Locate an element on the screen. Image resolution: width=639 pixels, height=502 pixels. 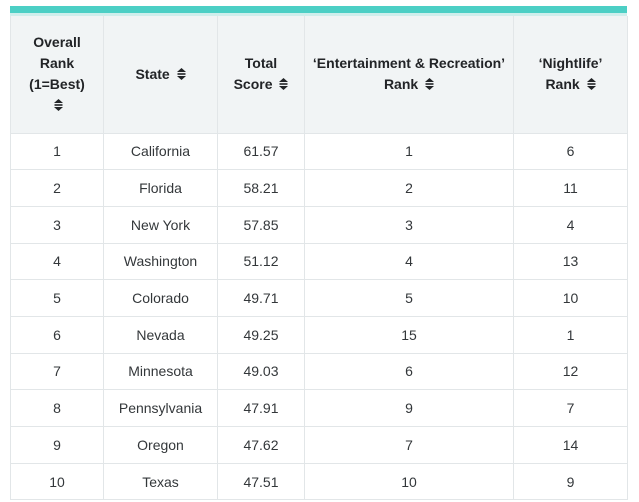
table-cell: New York is located at coordinates (160, 224).